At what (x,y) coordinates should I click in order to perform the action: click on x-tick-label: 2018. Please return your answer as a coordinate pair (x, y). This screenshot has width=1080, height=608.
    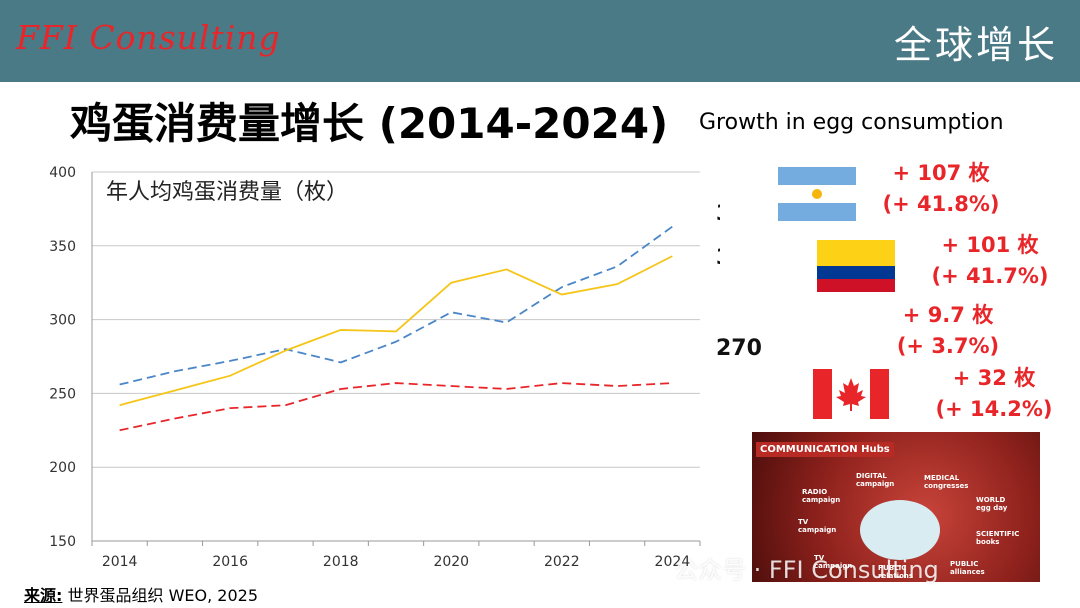
    Looking at the image, I should click on (341, 562).